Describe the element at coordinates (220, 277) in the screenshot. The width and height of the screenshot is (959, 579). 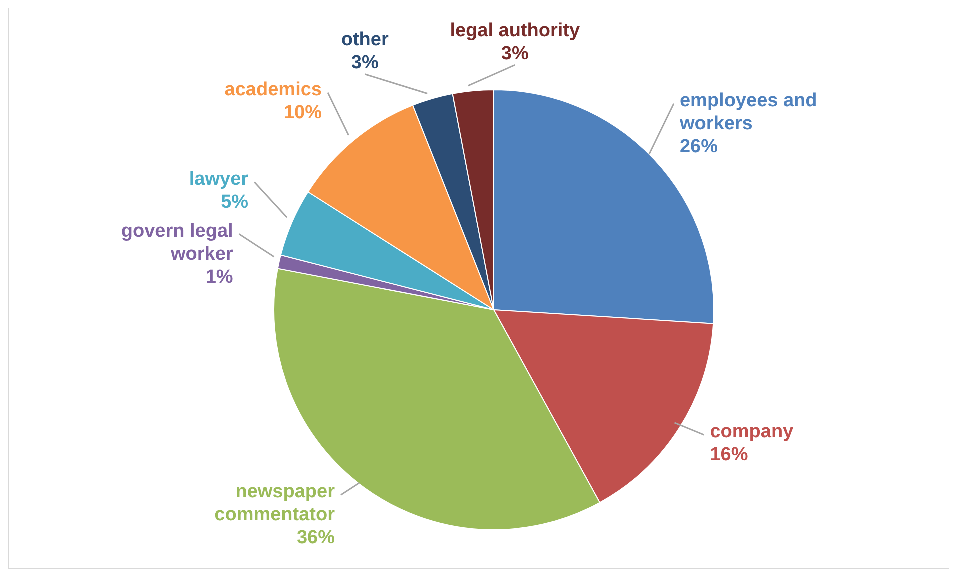
I see `data-label: 1%` at that location.